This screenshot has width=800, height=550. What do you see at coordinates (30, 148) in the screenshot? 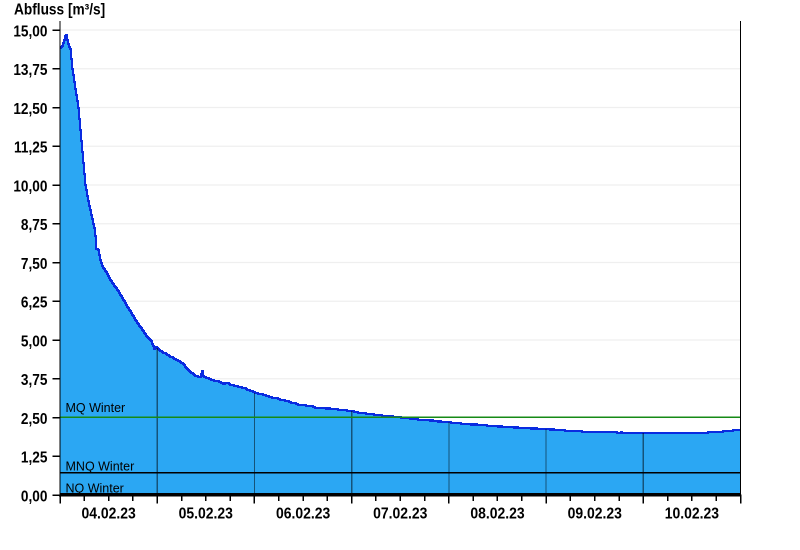
I see `svg-text: 11,25` at bounding box center [30, 148].